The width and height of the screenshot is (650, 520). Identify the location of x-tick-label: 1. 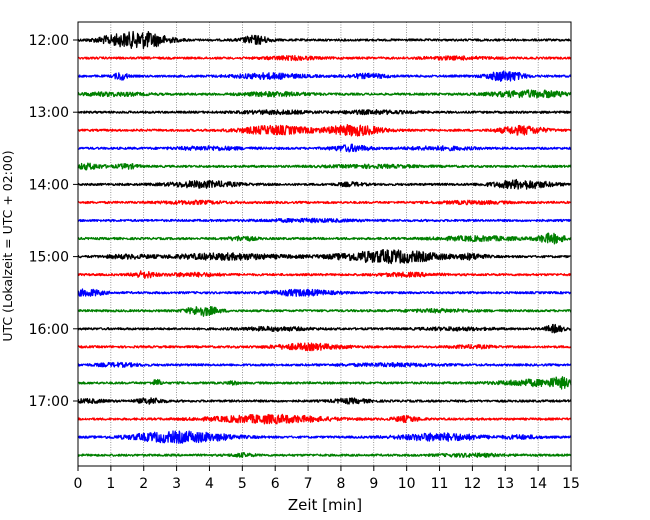
(110, 484).